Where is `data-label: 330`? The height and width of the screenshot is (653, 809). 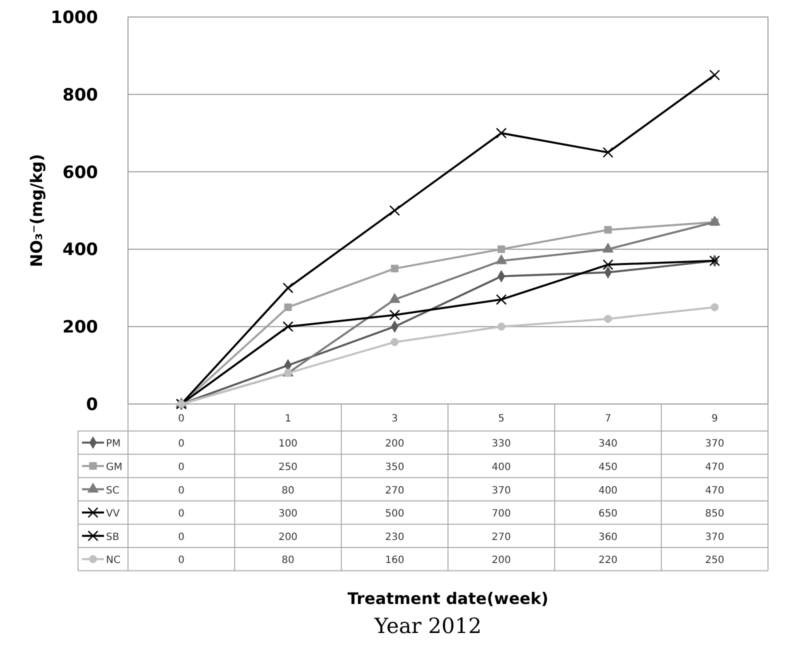 data-label: 330 is located at coordinates (501, 444).